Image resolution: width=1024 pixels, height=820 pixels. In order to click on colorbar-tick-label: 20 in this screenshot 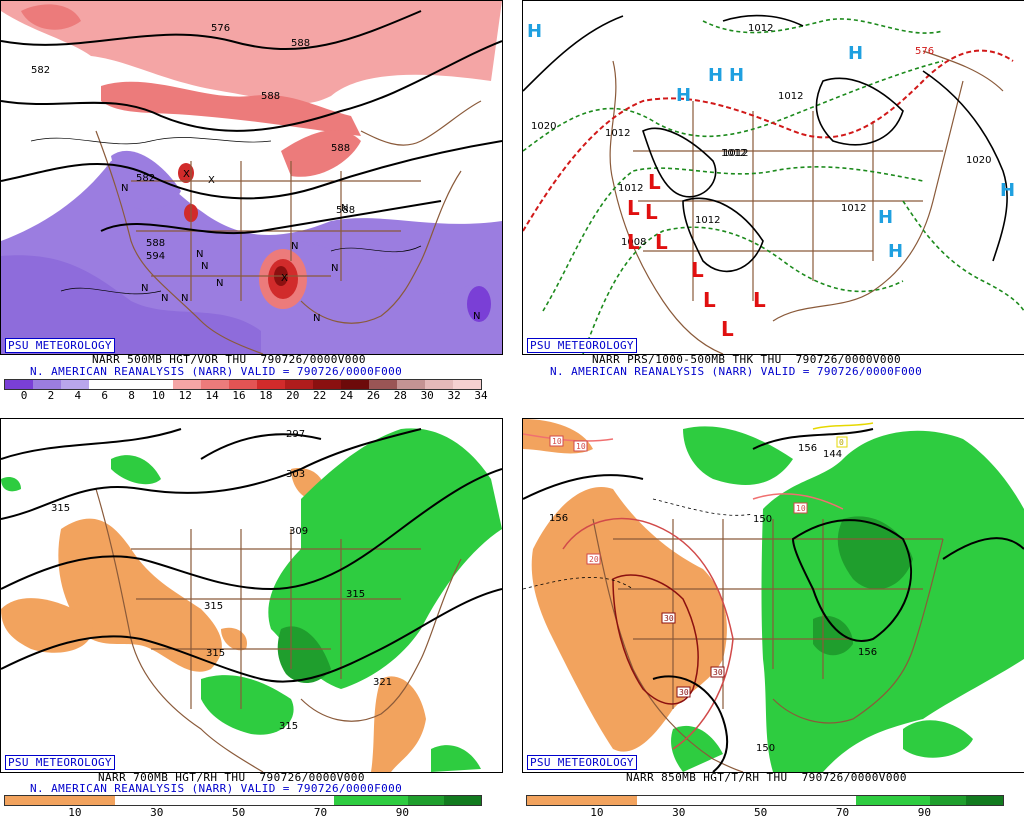, I will do `click(292, 395)`.